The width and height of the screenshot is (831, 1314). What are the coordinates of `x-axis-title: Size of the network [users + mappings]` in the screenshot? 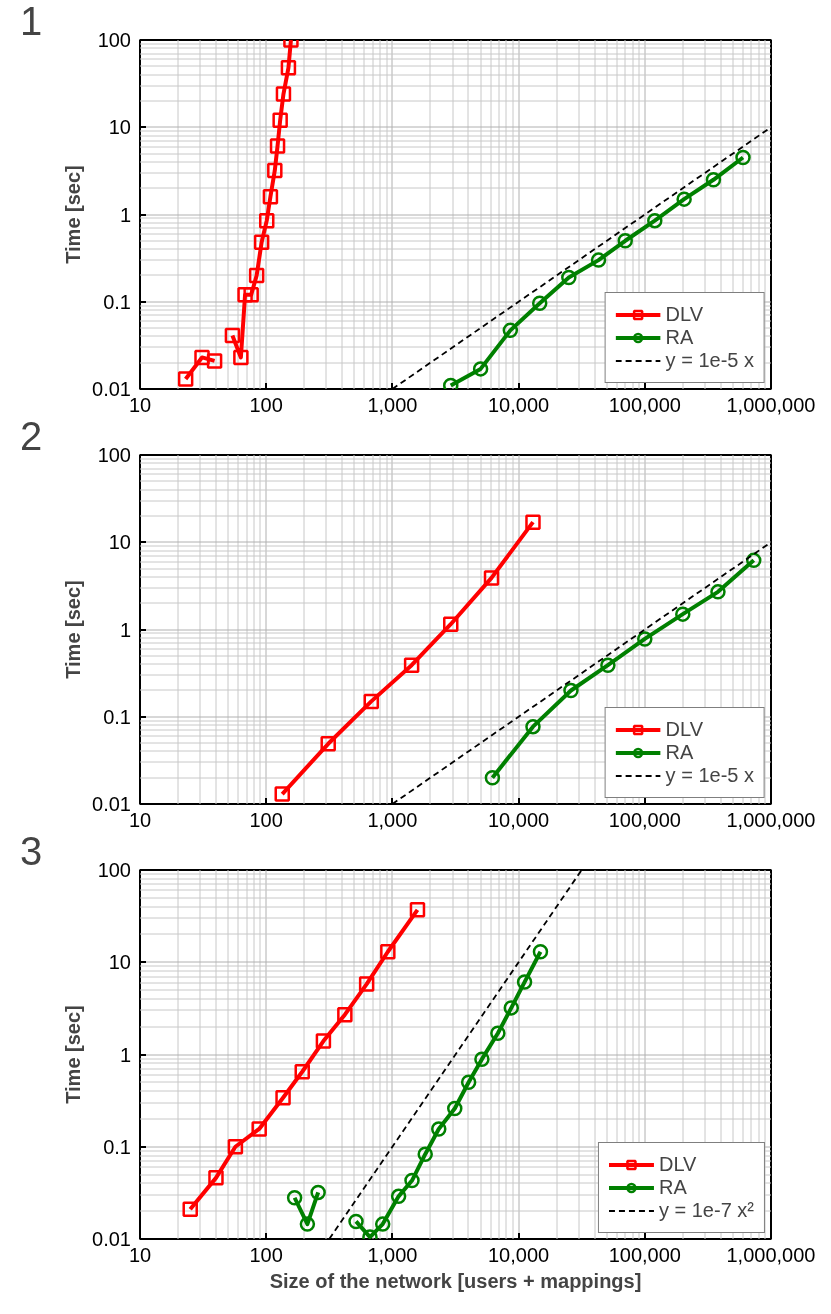 It's located at (455, 1281).